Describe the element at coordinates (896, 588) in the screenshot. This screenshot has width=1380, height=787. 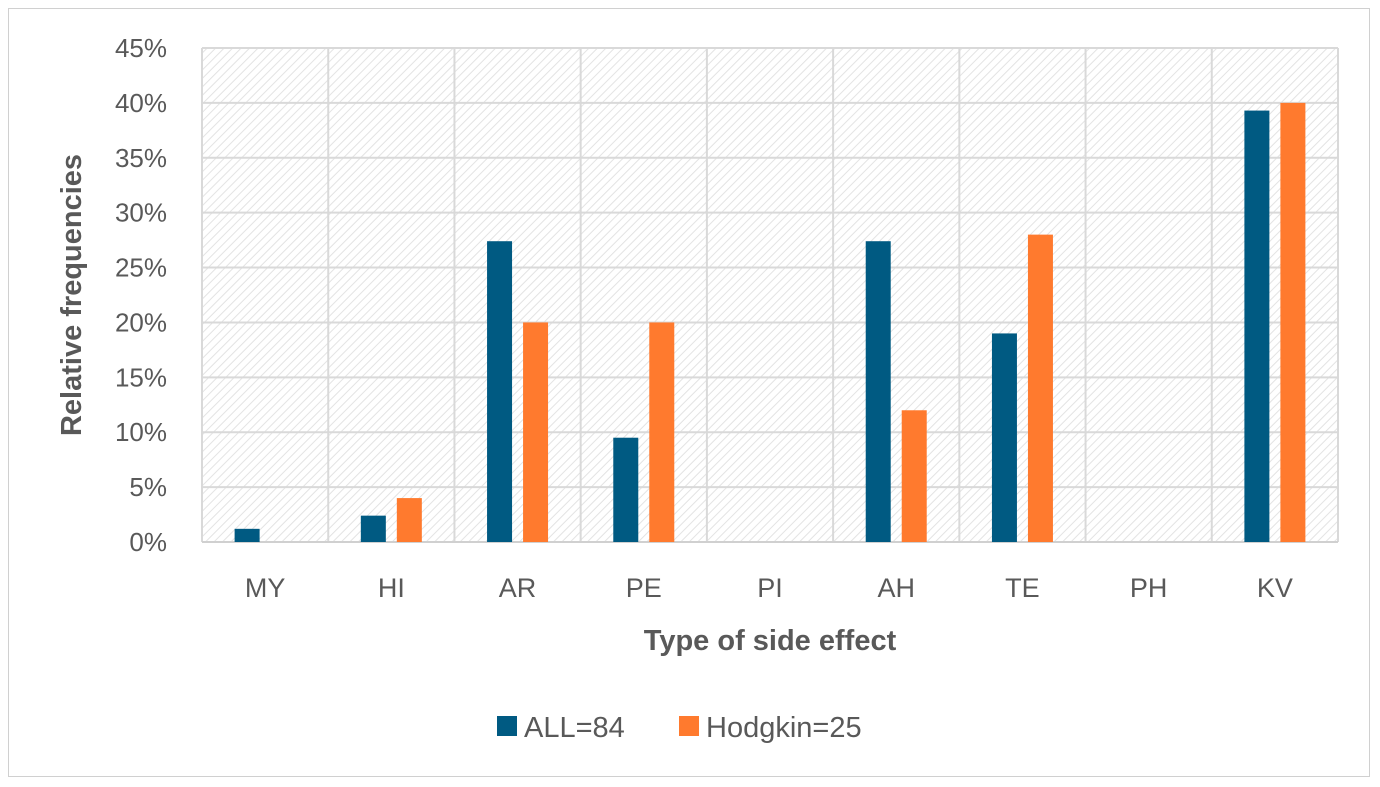
I see `x-tick-label: AH` at that location.